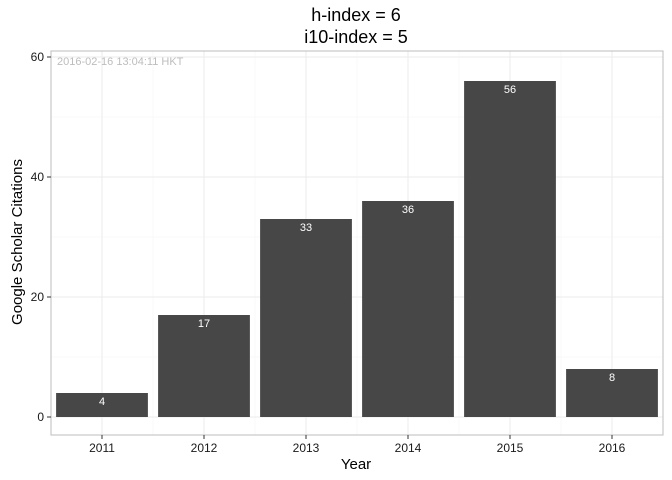 This screenshot has width=672, height=480. Describe the element at coordinates (510, 448) in the screenshot. I see `x-tick-label: 2015` at that location.